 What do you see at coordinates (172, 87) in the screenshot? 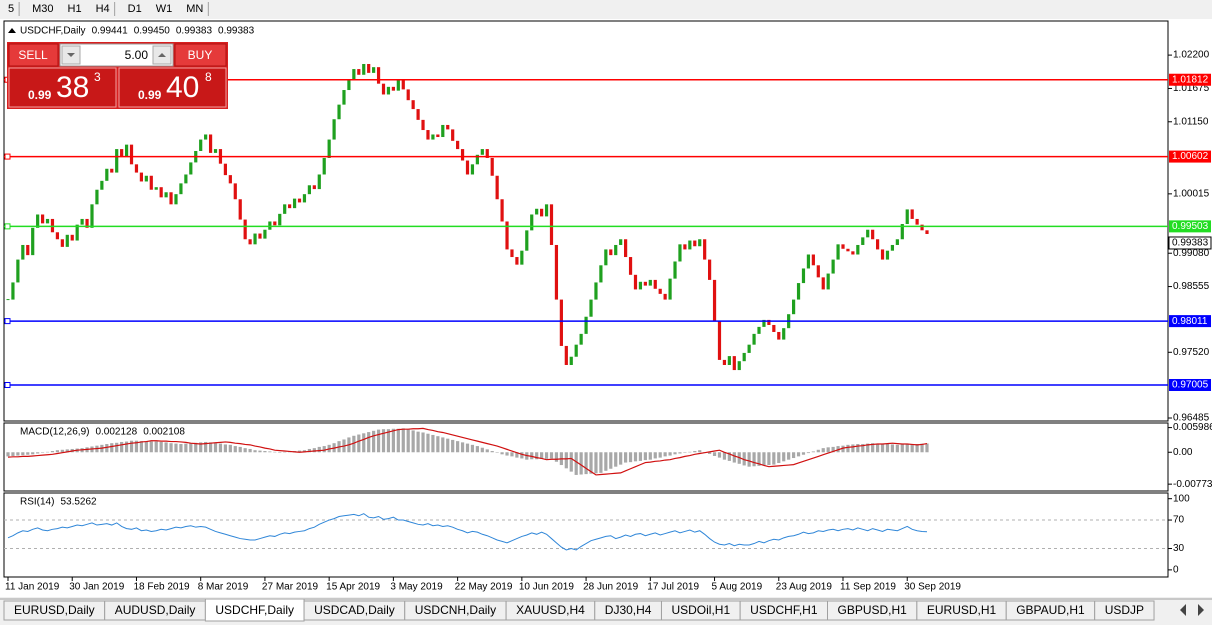
I see `buy-price-box` at bounding box center [172, 87].